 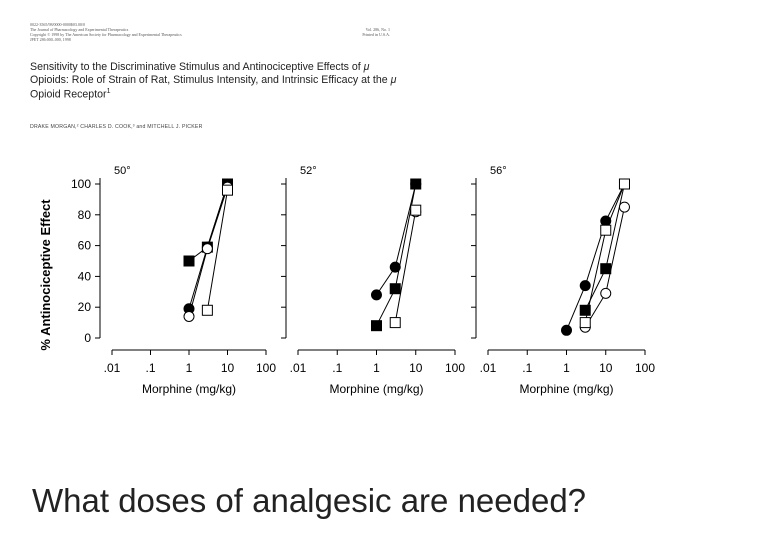 I want to click on y-tick-label: 100, so click(x=81, y=184).